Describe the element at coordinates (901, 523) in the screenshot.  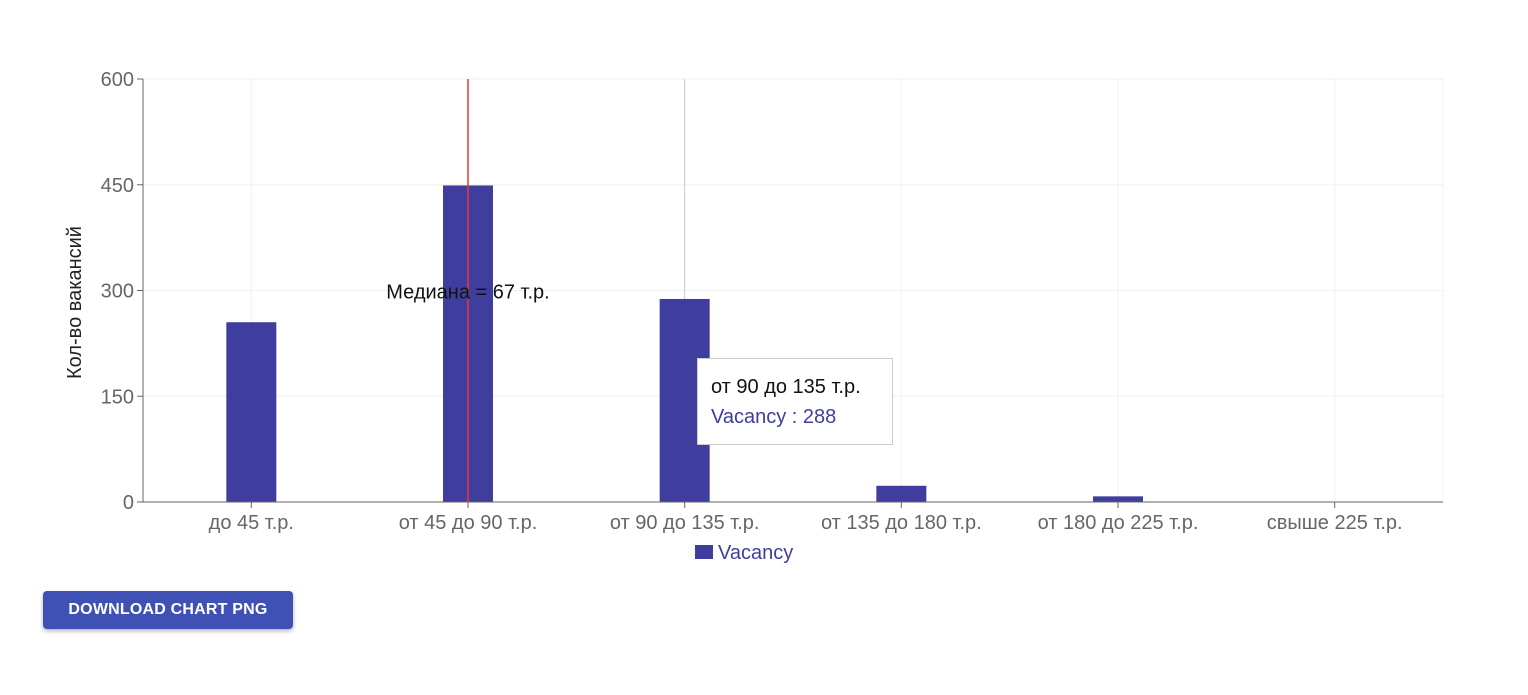
I see `x-tick-label: от 135 до 180 т.р.` at that location.